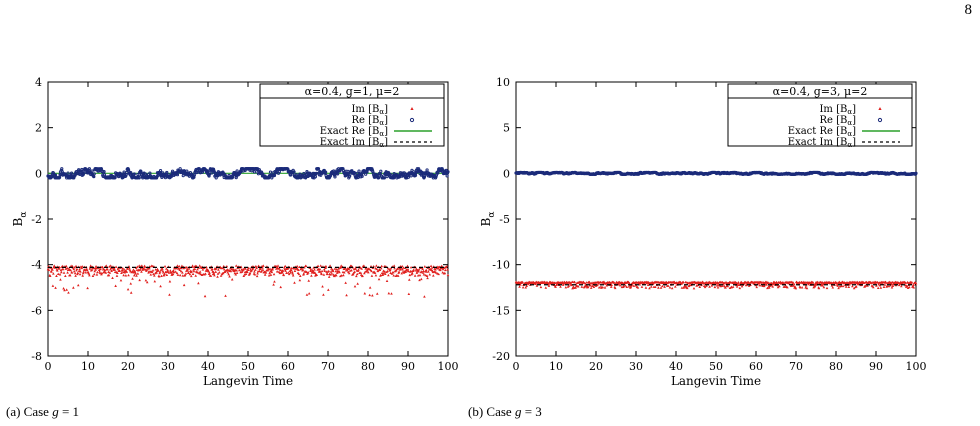 The image size is (980, 426). What do you see at coordinates (880, 120) in the screenshot?
I see `legend-marker-re` at bounding box center [880, 120].